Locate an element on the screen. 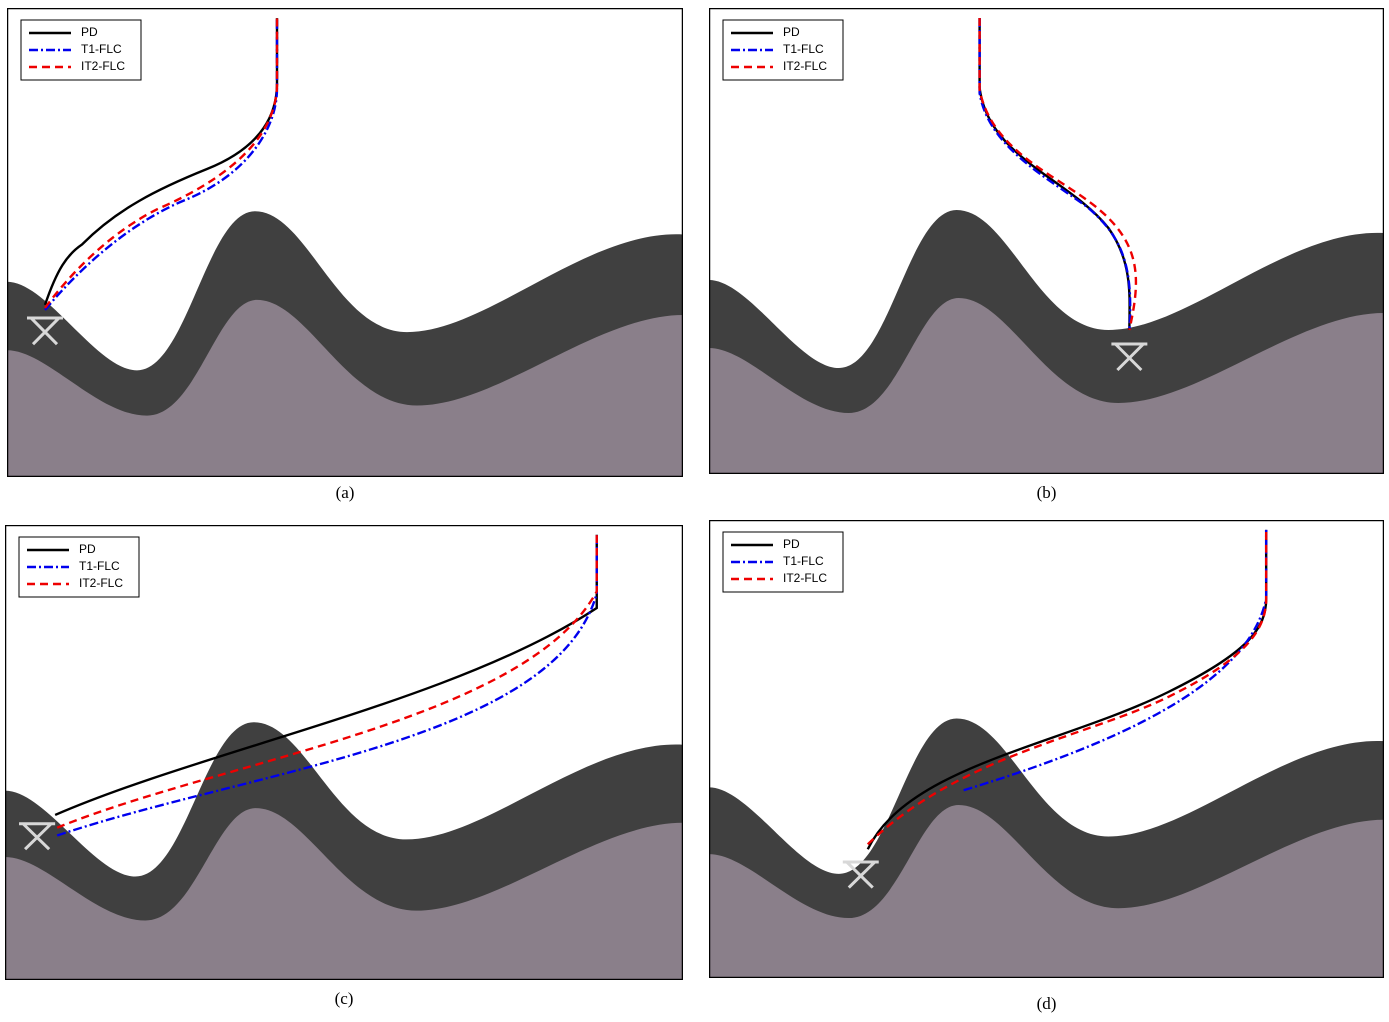  panel-caption: (d) is located at coordinates (1047, 1003).